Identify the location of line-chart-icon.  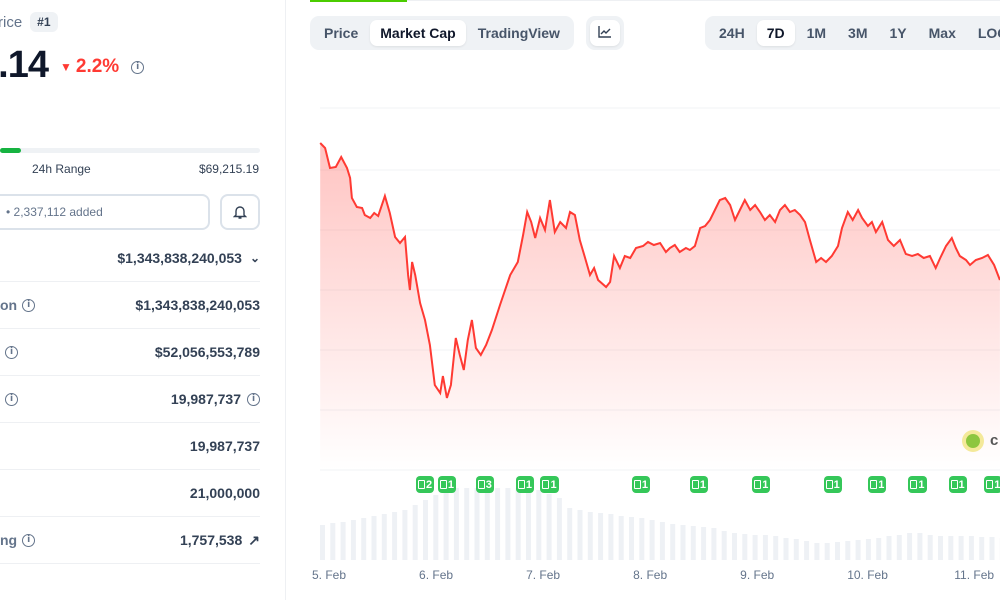
(604, 32).